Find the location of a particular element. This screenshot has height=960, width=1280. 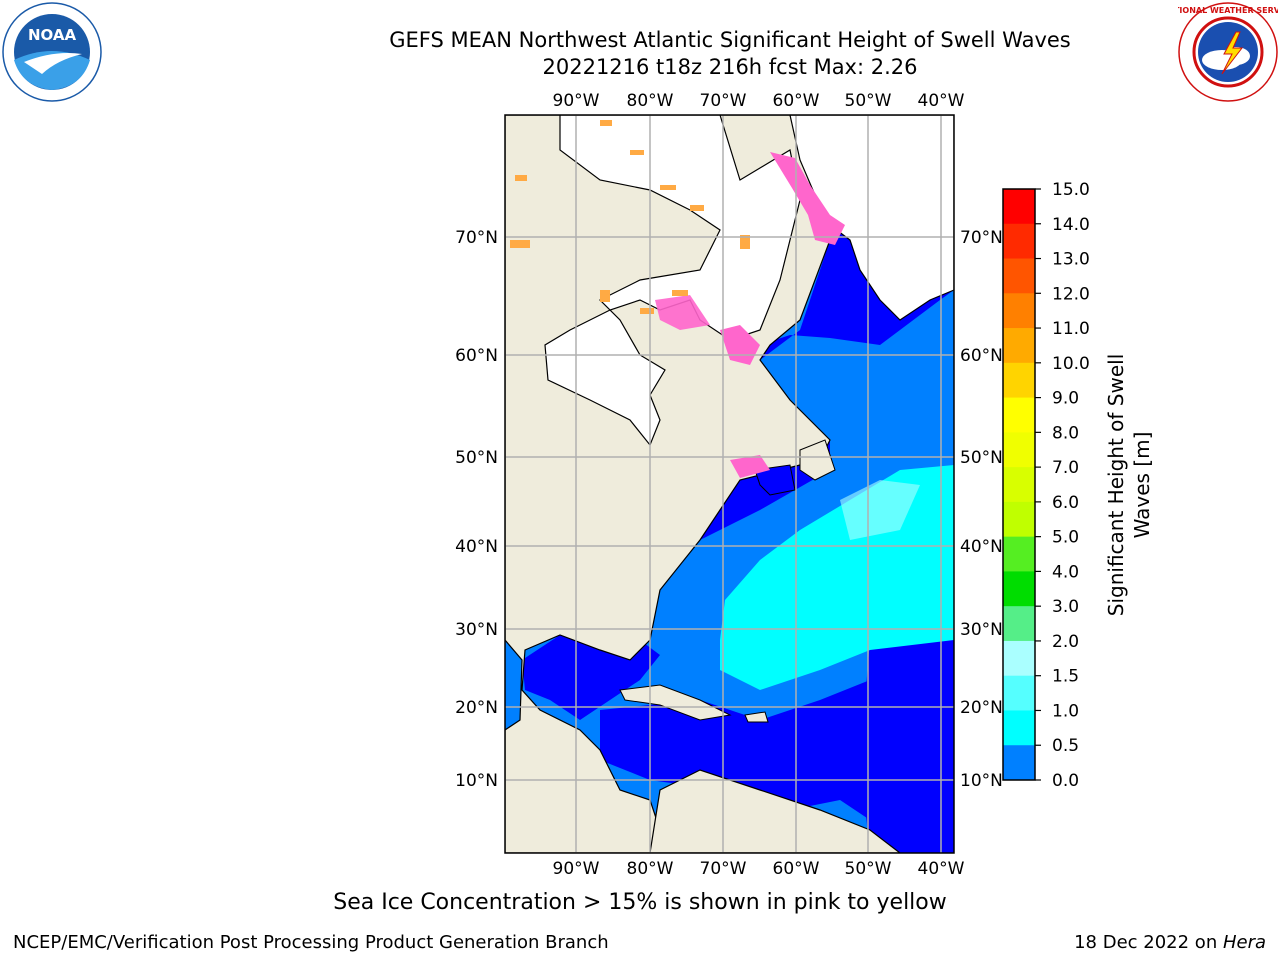

noaa-logo: NOAA is located at coordinates (52, 52).